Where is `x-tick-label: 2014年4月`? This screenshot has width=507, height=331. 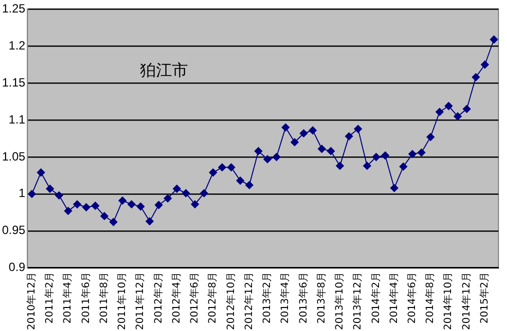 x-tick-label: 2014年4月 is located at coordinates (394, 298).